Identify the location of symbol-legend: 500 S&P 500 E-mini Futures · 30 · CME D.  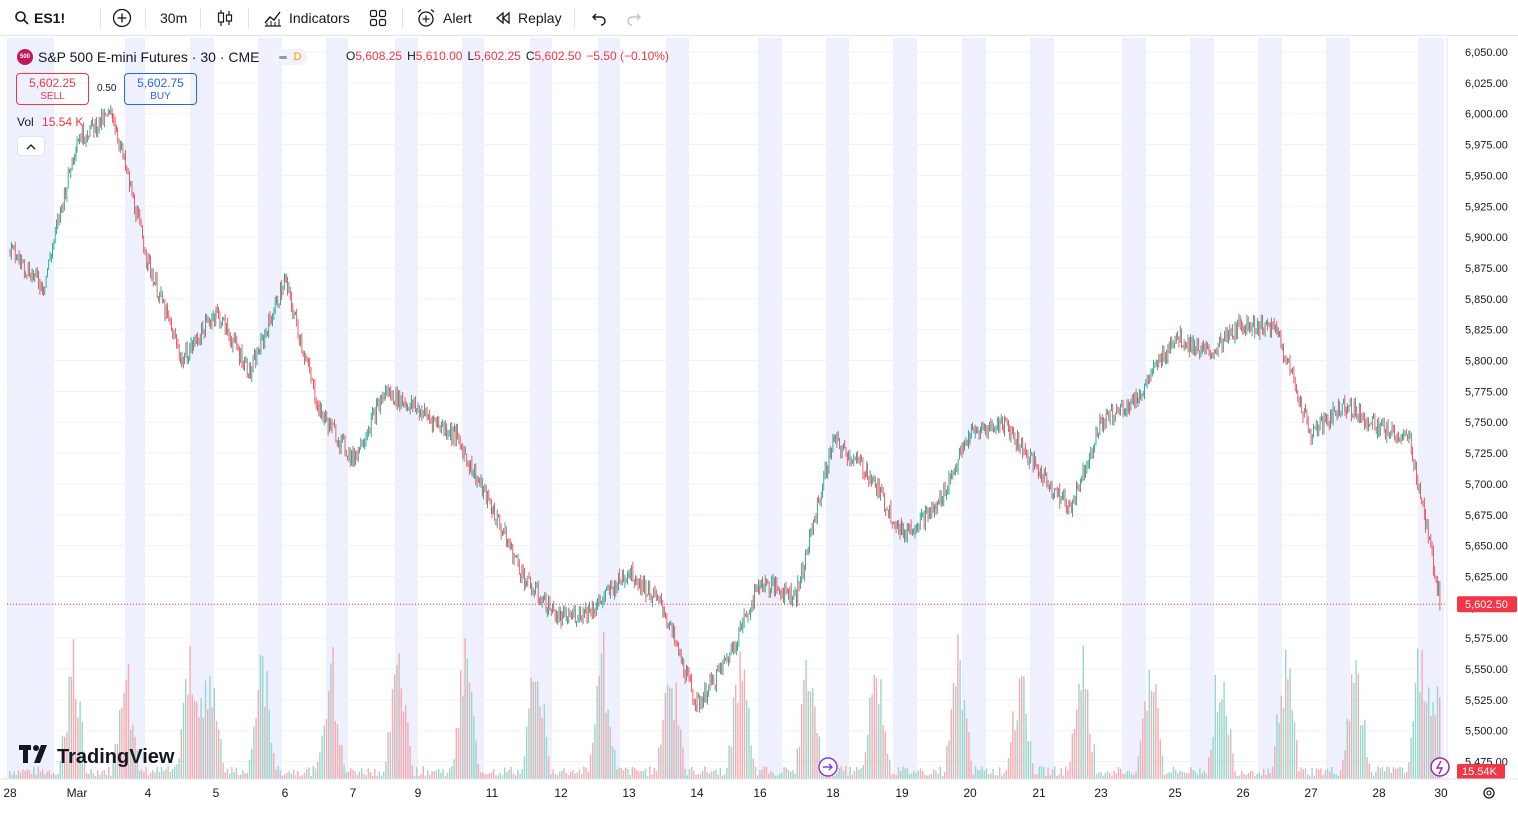
(162, 57).